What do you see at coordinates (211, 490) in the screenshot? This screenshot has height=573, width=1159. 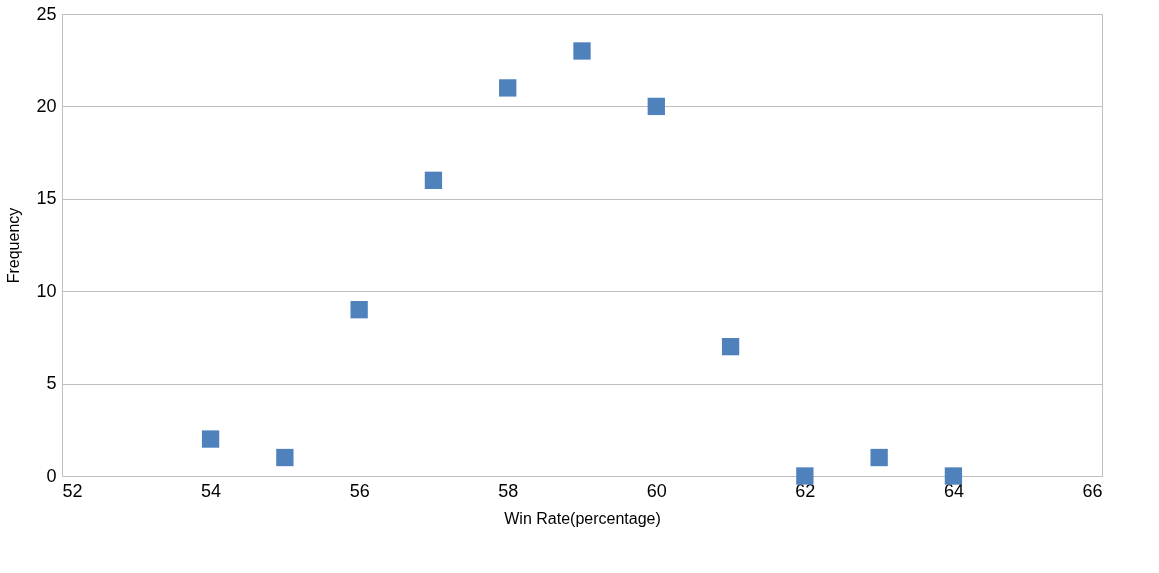 I see `x-tick-label: 54` at bounding box center [211, 490].